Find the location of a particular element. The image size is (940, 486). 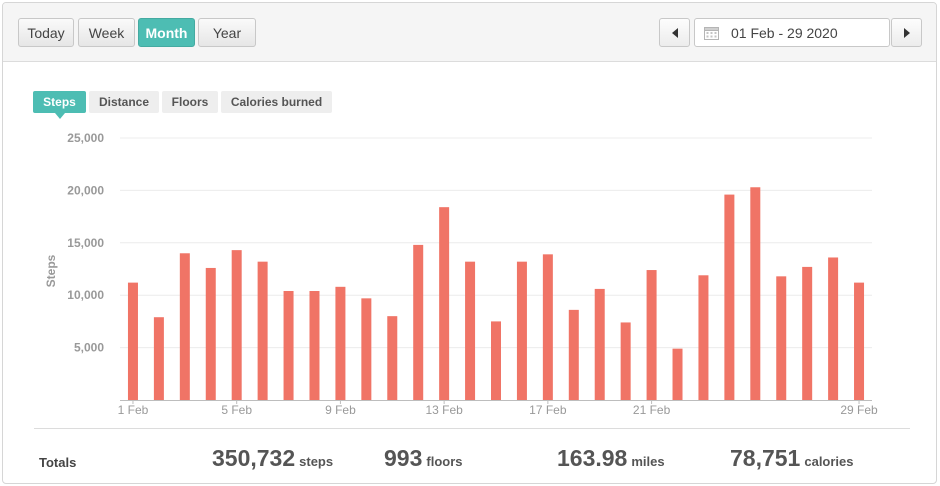

x-tick-label: 13 Feb is located at coordinates (444, 410).